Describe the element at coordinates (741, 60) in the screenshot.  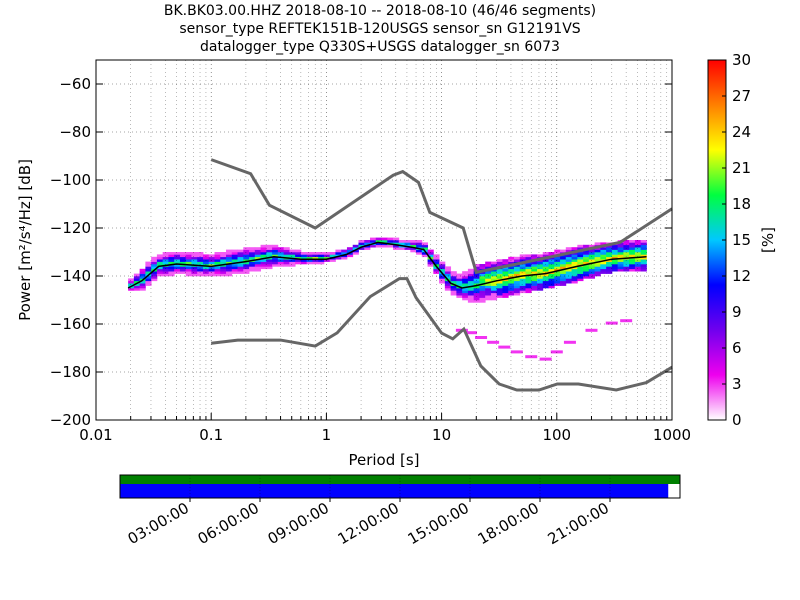
I see `colorbar-tick-label: 30` at that location.